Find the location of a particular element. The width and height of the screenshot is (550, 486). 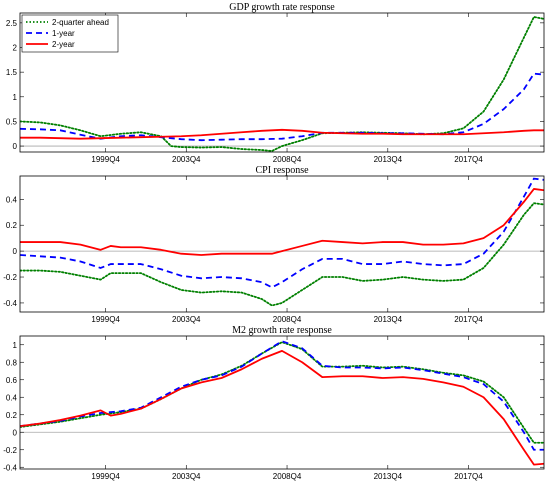

chart-title: GDP growth rate response is located at coordinates (282, 7).